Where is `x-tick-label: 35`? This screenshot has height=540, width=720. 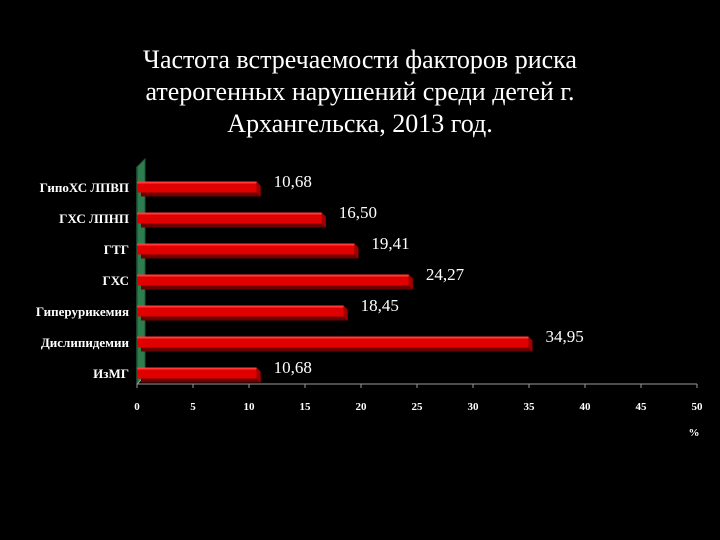
x-tick-label: 35 is located at coordinates (530, 407).